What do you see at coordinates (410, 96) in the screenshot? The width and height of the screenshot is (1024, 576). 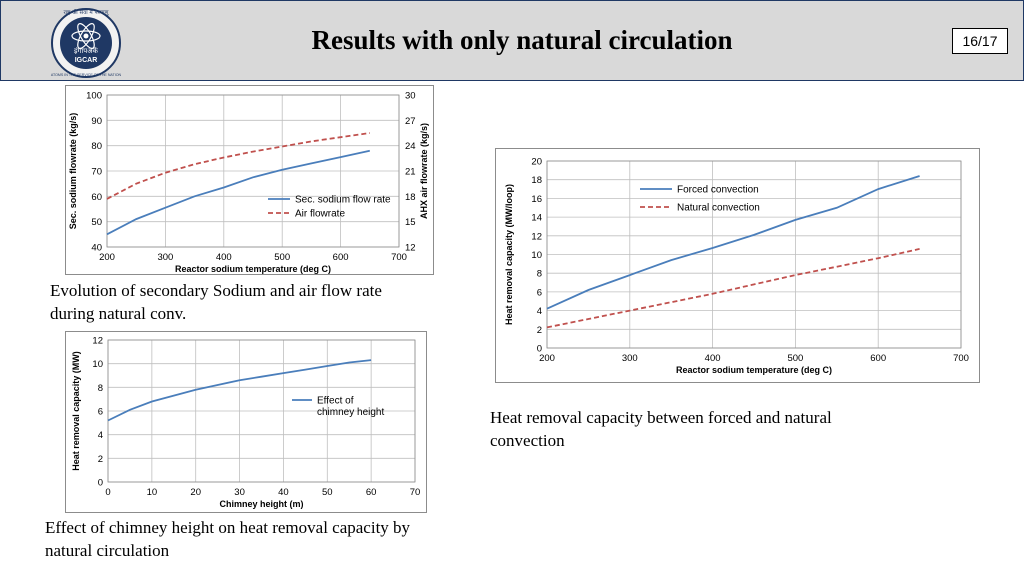 I see `y2-tick-label: 30` at bounding box center [410, 96].